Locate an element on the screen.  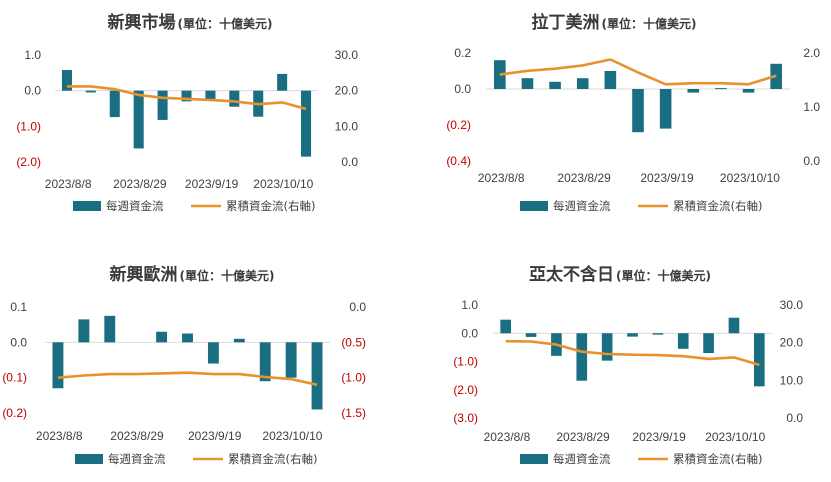
chart-title: 新興市場 (單位：十億美元) is located at coordinates (190, 22).